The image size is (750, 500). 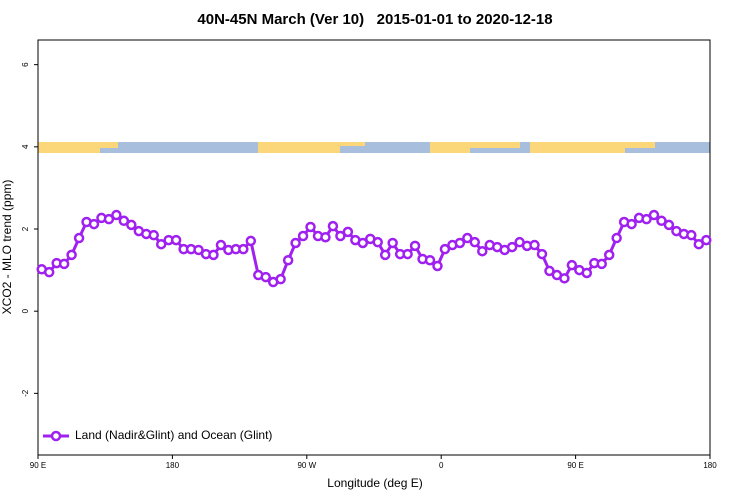 I want to click on y-axis-label: XCO2 - MLO trend (ppm), so click(x=7, y=247).